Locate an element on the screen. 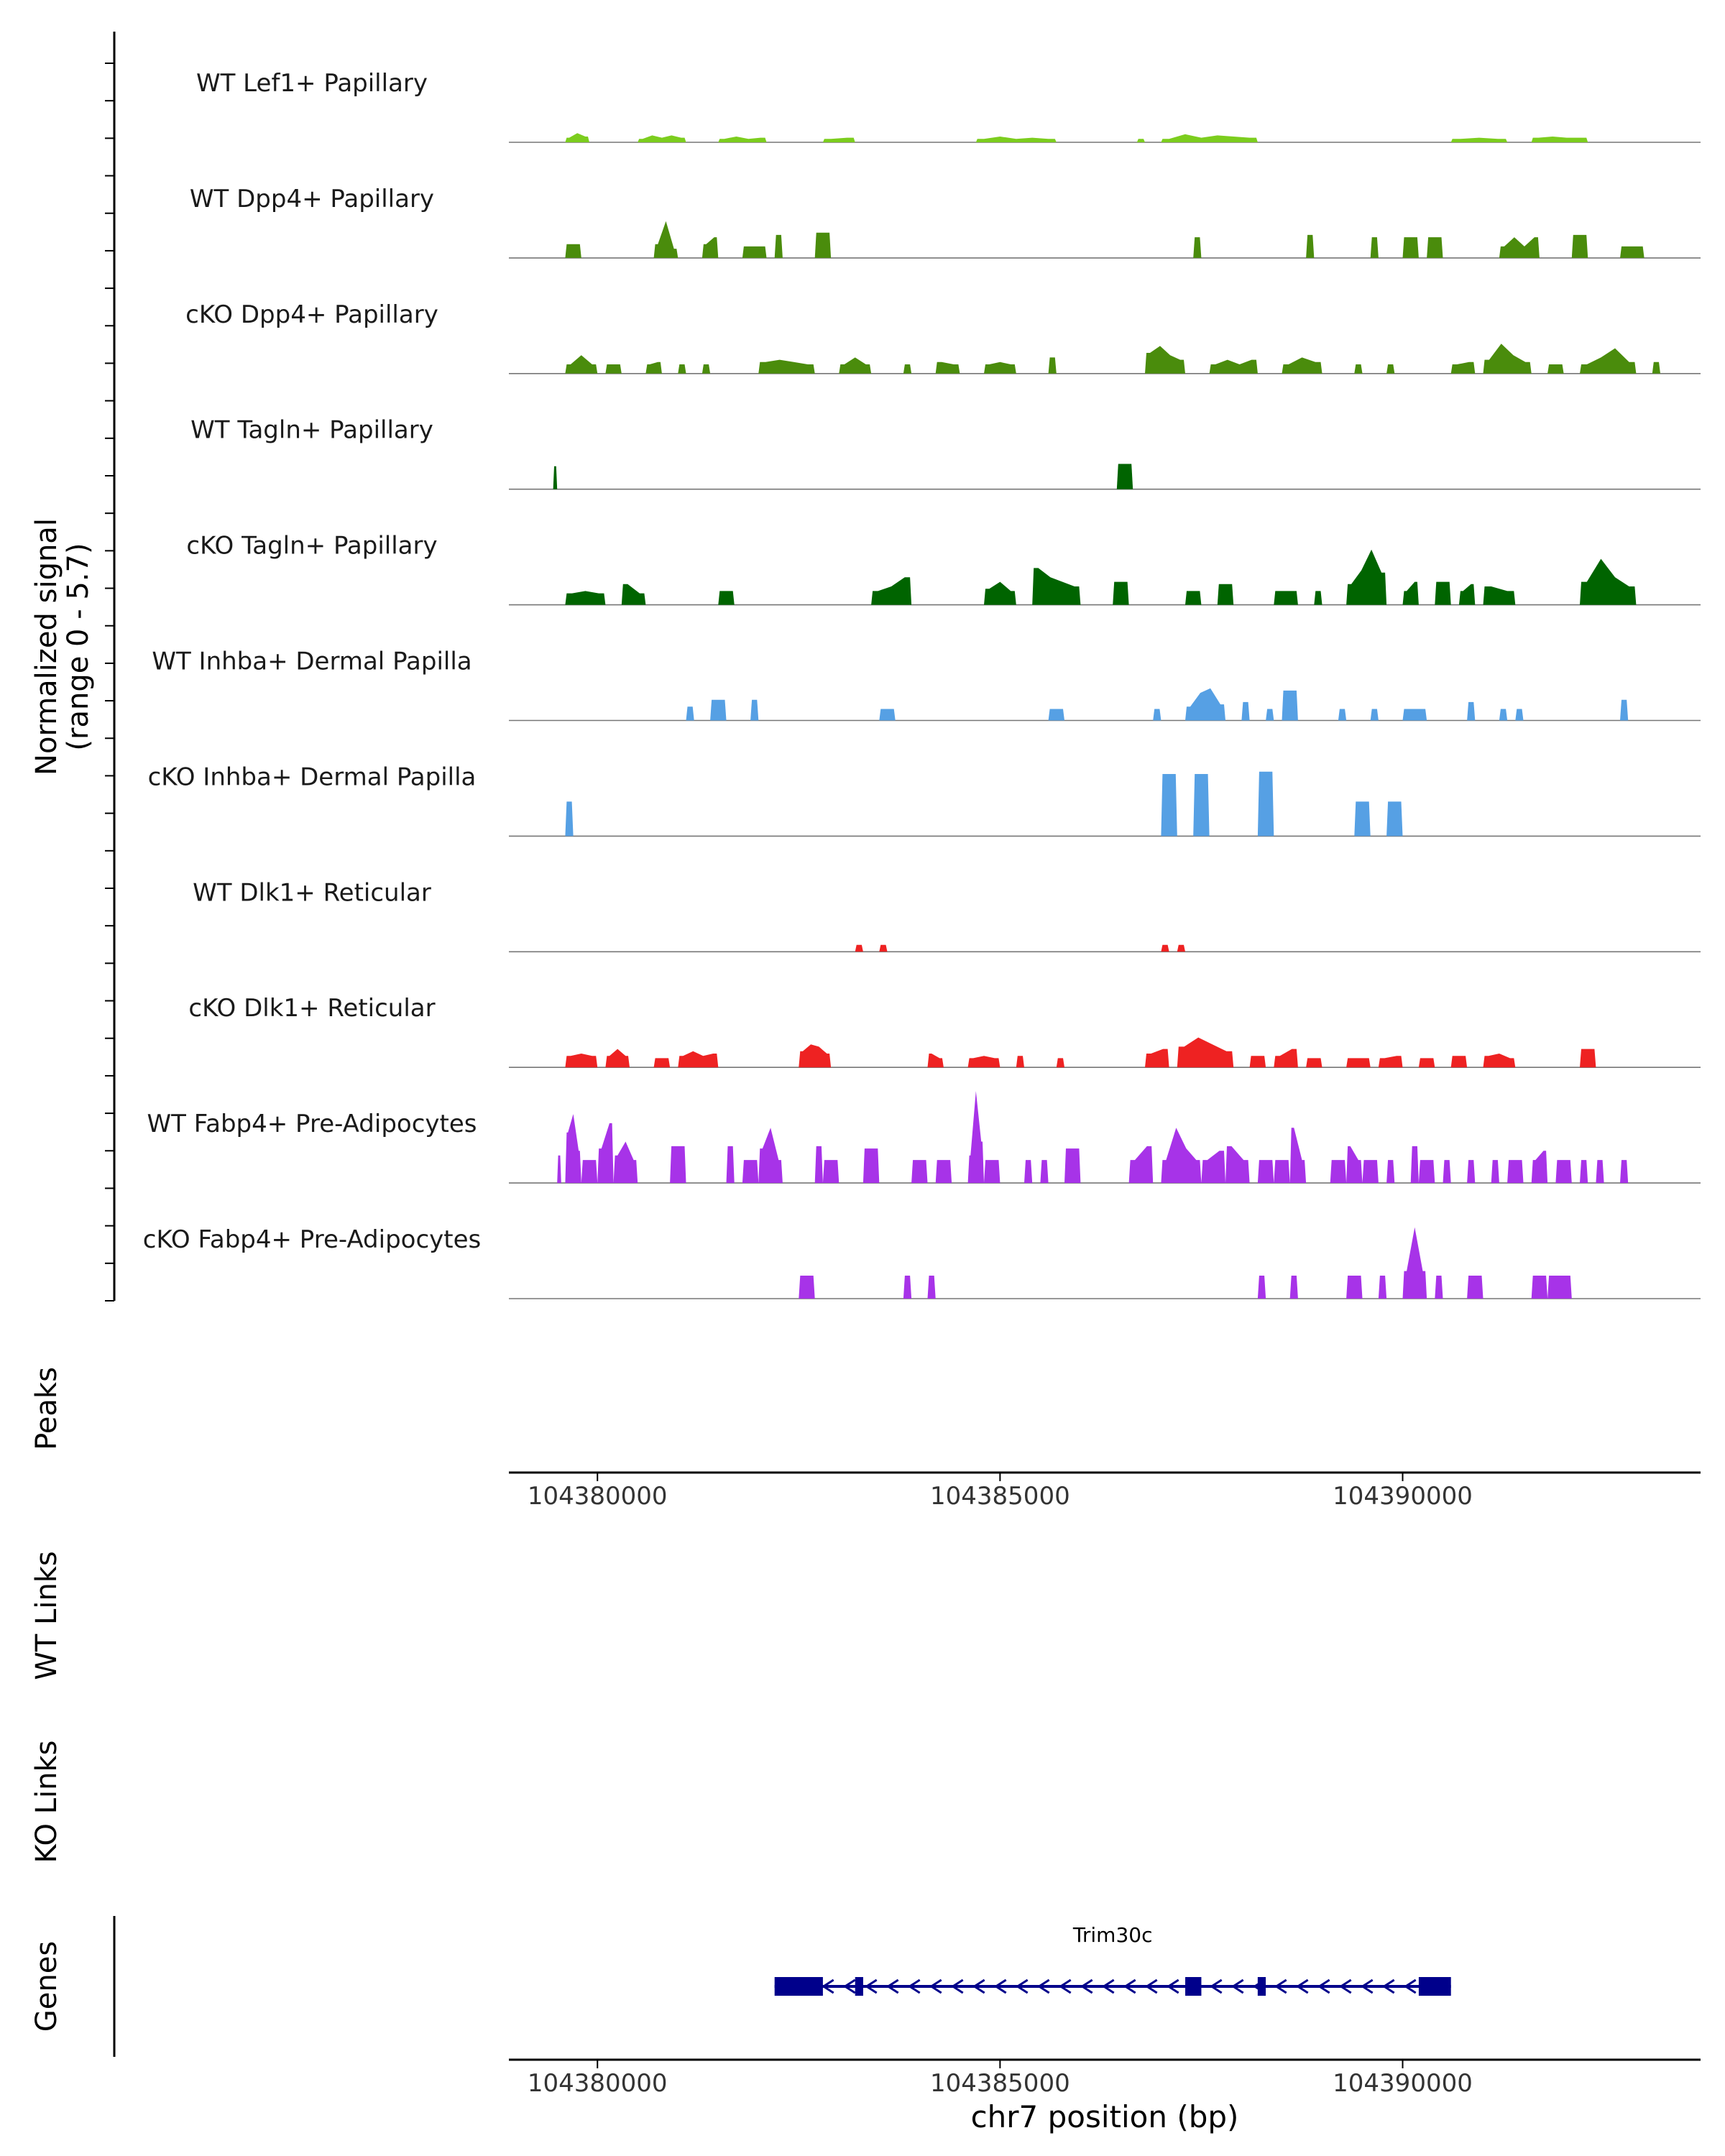  track-label: cKO Dpp4+ Papillary is located at coordinates (311, 314).